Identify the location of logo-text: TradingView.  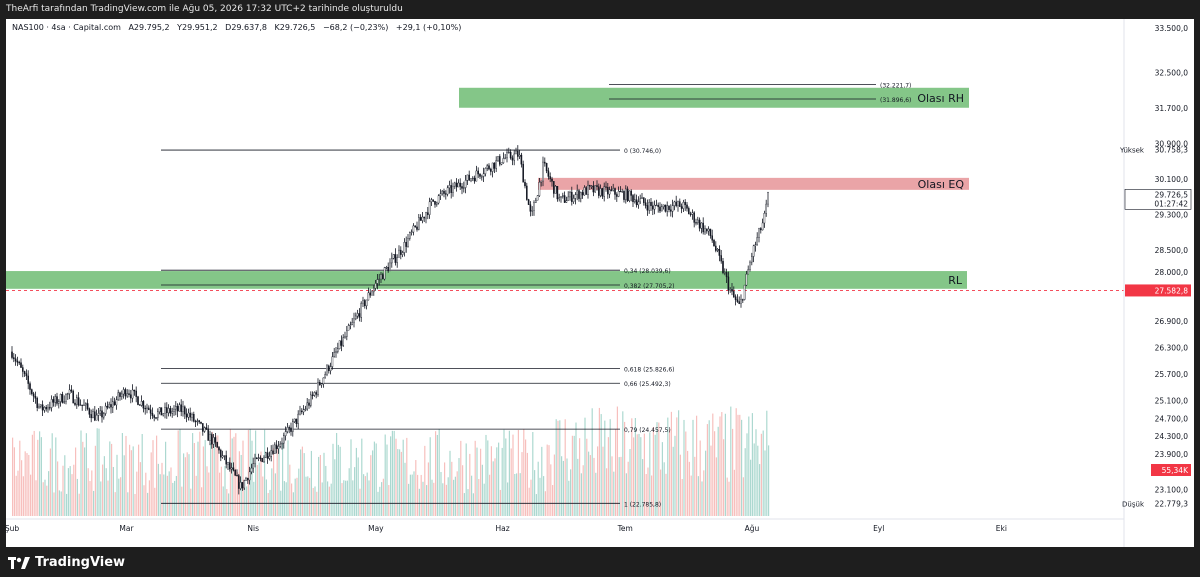
(80, 562).